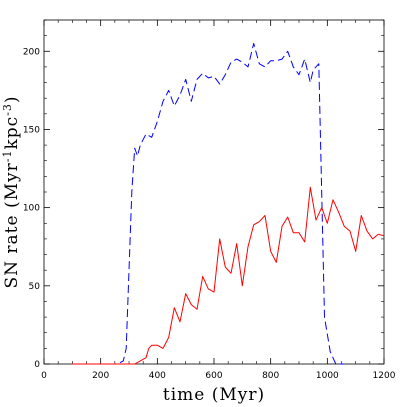 Image resolution: width=407 pixels, height=407 pixels. I want to click on y-axis-label-mid: kpc, so click(12, 133).